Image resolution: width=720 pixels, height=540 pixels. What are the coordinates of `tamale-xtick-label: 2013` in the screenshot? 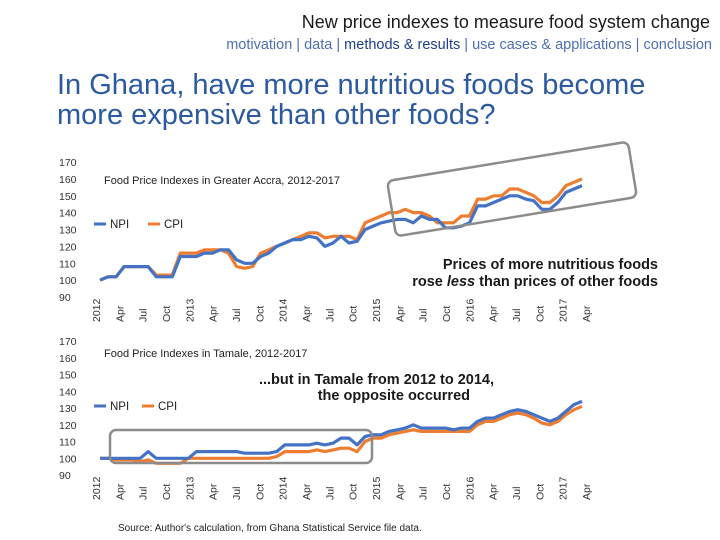 It's located at (190, 488).